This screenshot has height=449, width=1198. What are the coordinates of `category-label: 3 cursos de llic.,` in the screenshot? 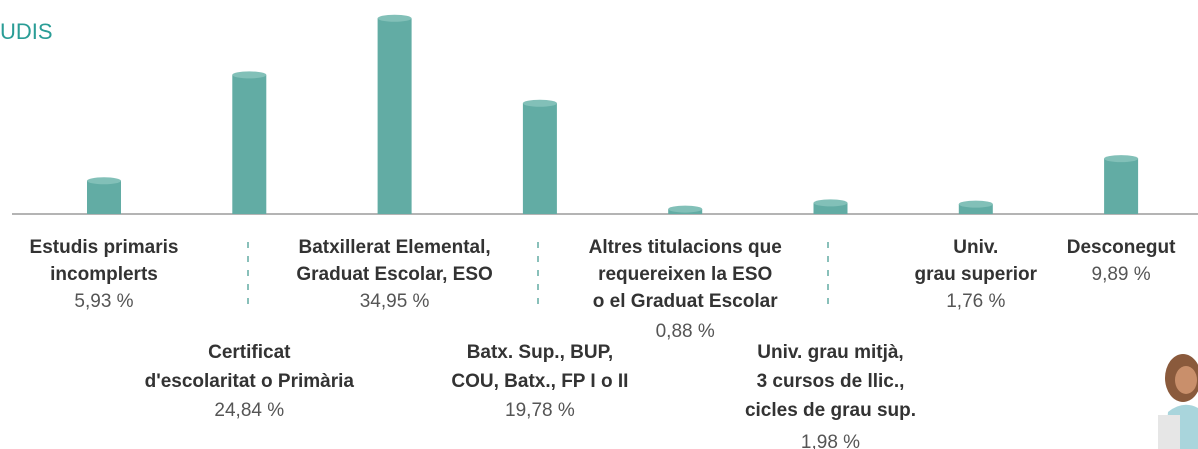 It's located at (831, 381).